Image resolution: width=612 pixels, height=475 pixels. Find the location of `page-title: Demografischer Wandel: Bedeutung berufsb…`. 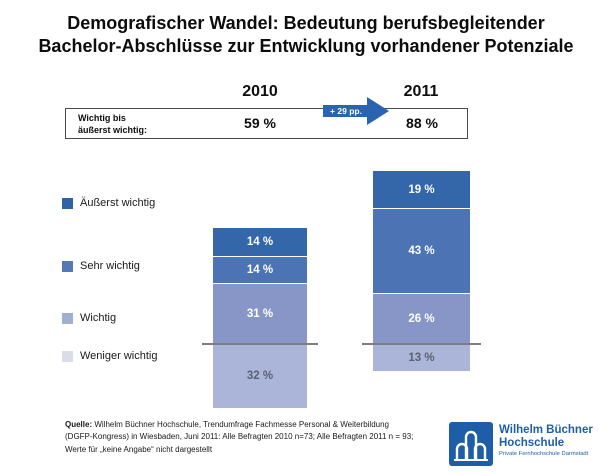

page-title: Demografischer Wandel: Bedeutung berufsb… is located at coordinates (306, 35).